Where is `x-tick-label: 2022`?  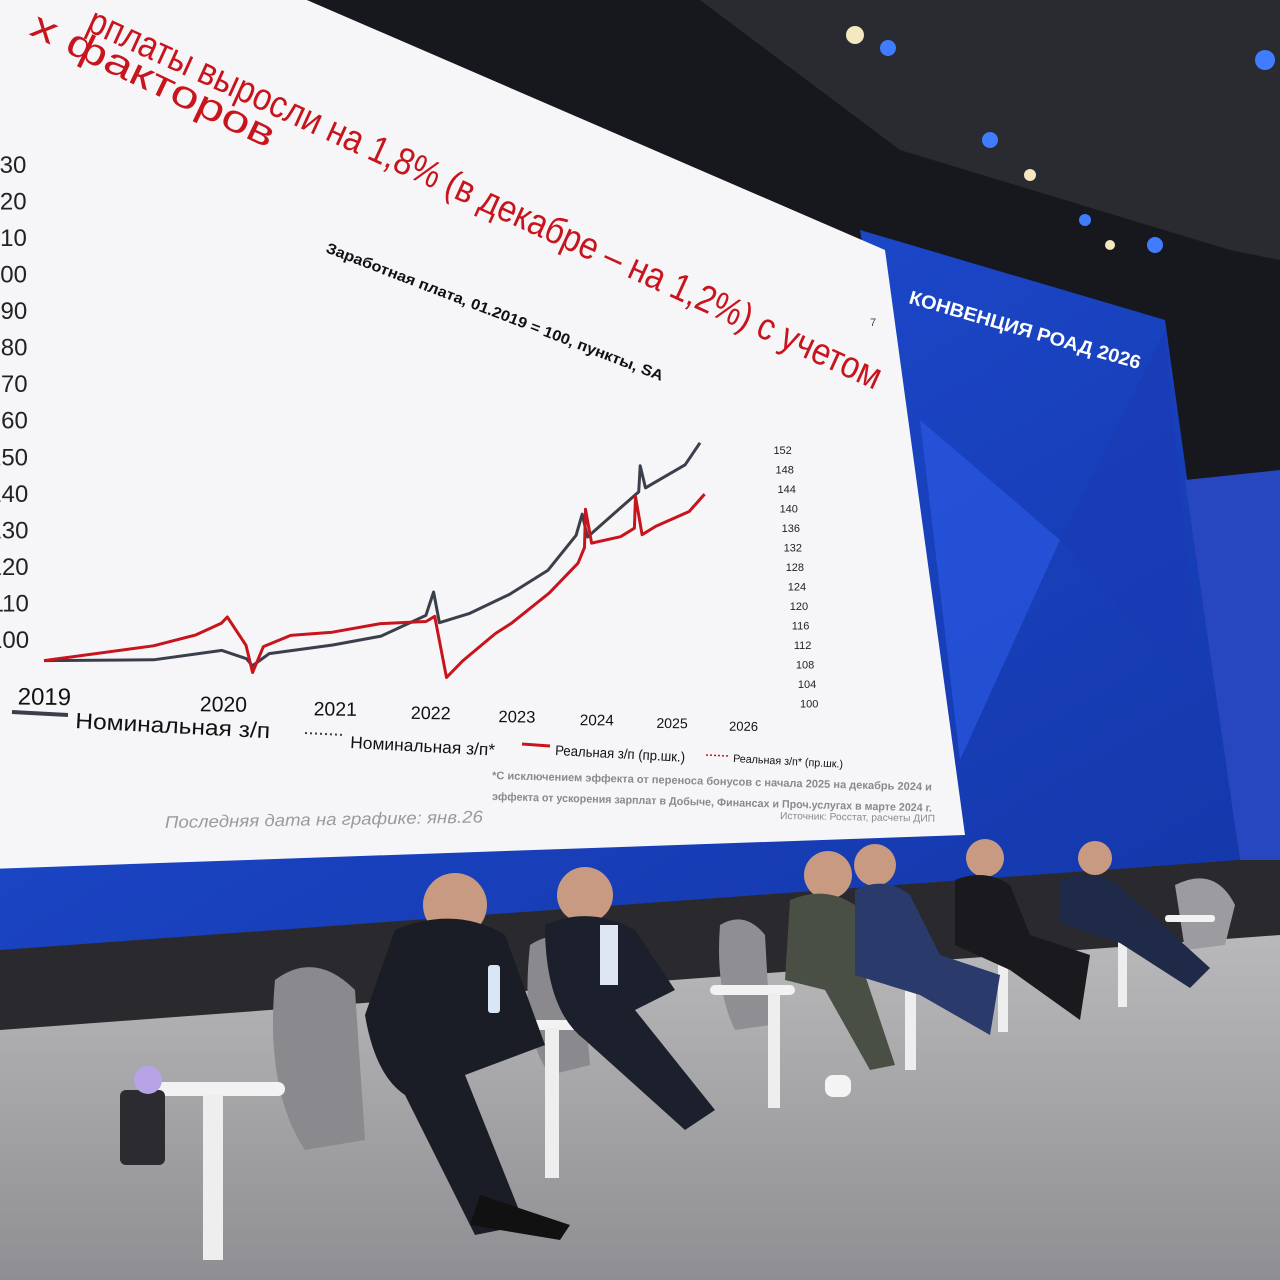 x-tick-label: 2022 is located at coordinates (431, 713).